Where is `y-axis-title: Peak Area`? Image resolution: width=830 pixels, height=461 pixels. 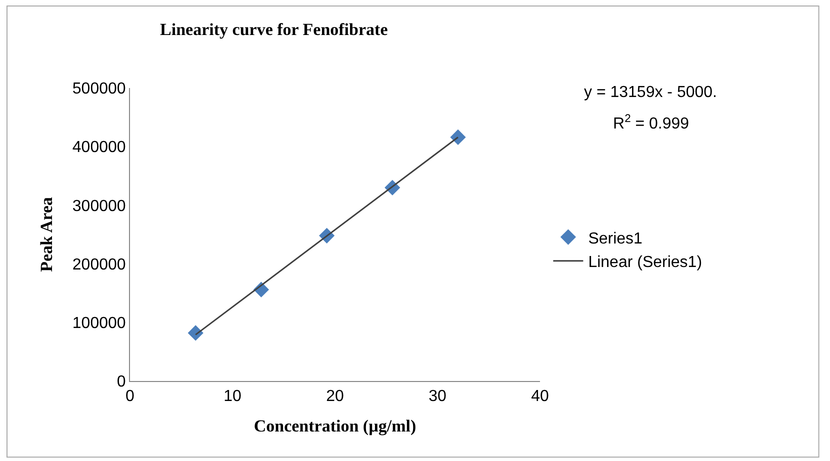 y-axis-title: Peak Area is located at coordinates (46, 234).